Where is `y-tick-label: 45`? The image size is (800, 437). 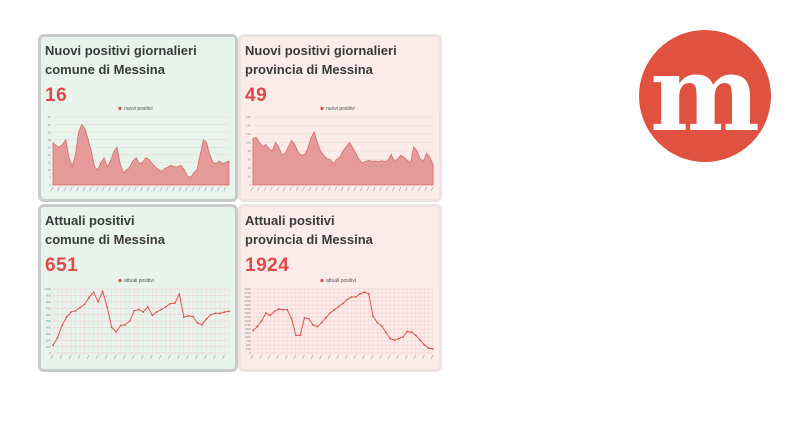
y-tick-label: 45 is located at coordinates (50, 117).